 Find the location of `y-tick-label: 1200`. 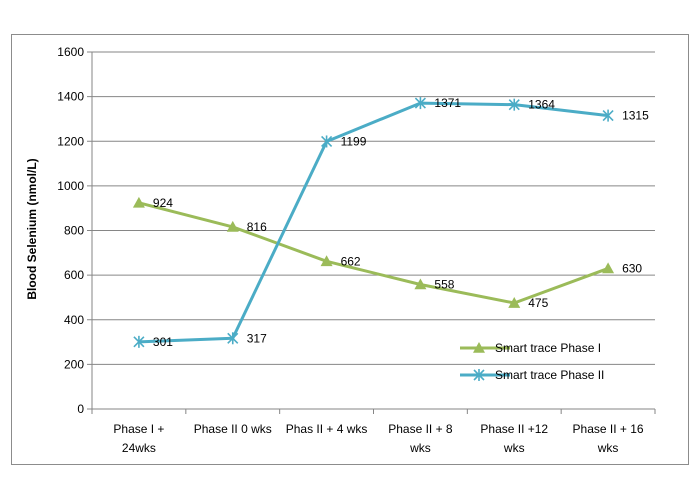

y-tick-label: 1200 is located at coordinates (70, 141).